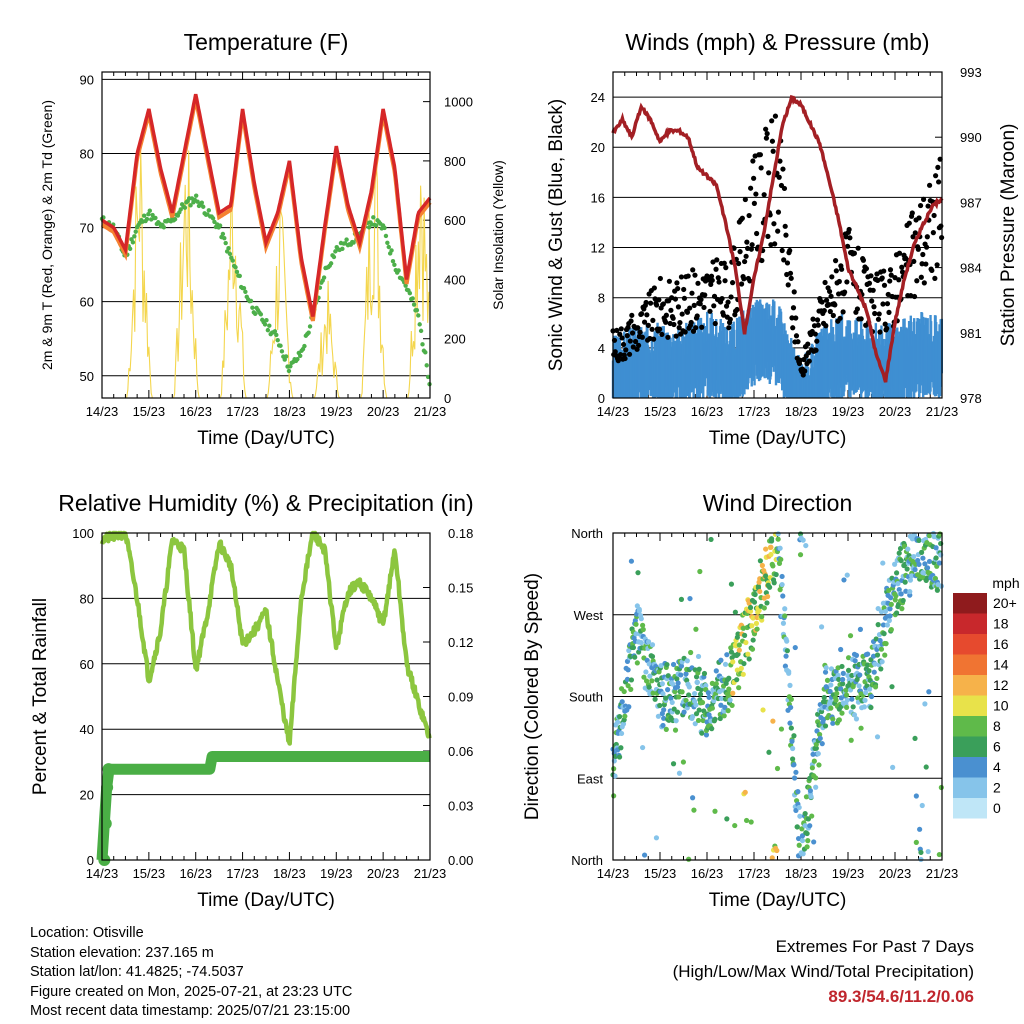 This screenshot has height=1024, width=1024. Describe the element at coordinates (660, 411) in the screenshot. I see `x-tick-label: 15/23` at that location.